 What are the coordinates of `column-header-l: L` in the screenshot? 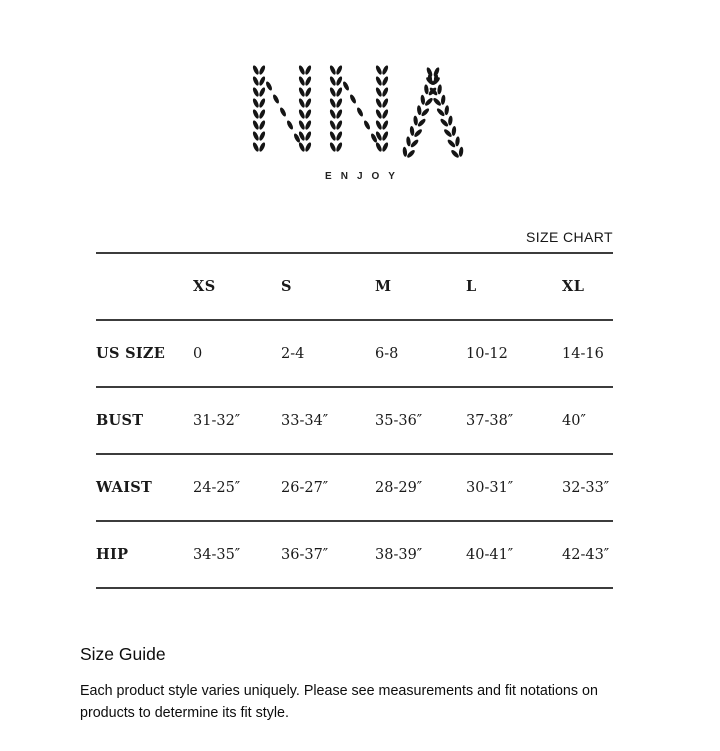 It's located at (471, 286).